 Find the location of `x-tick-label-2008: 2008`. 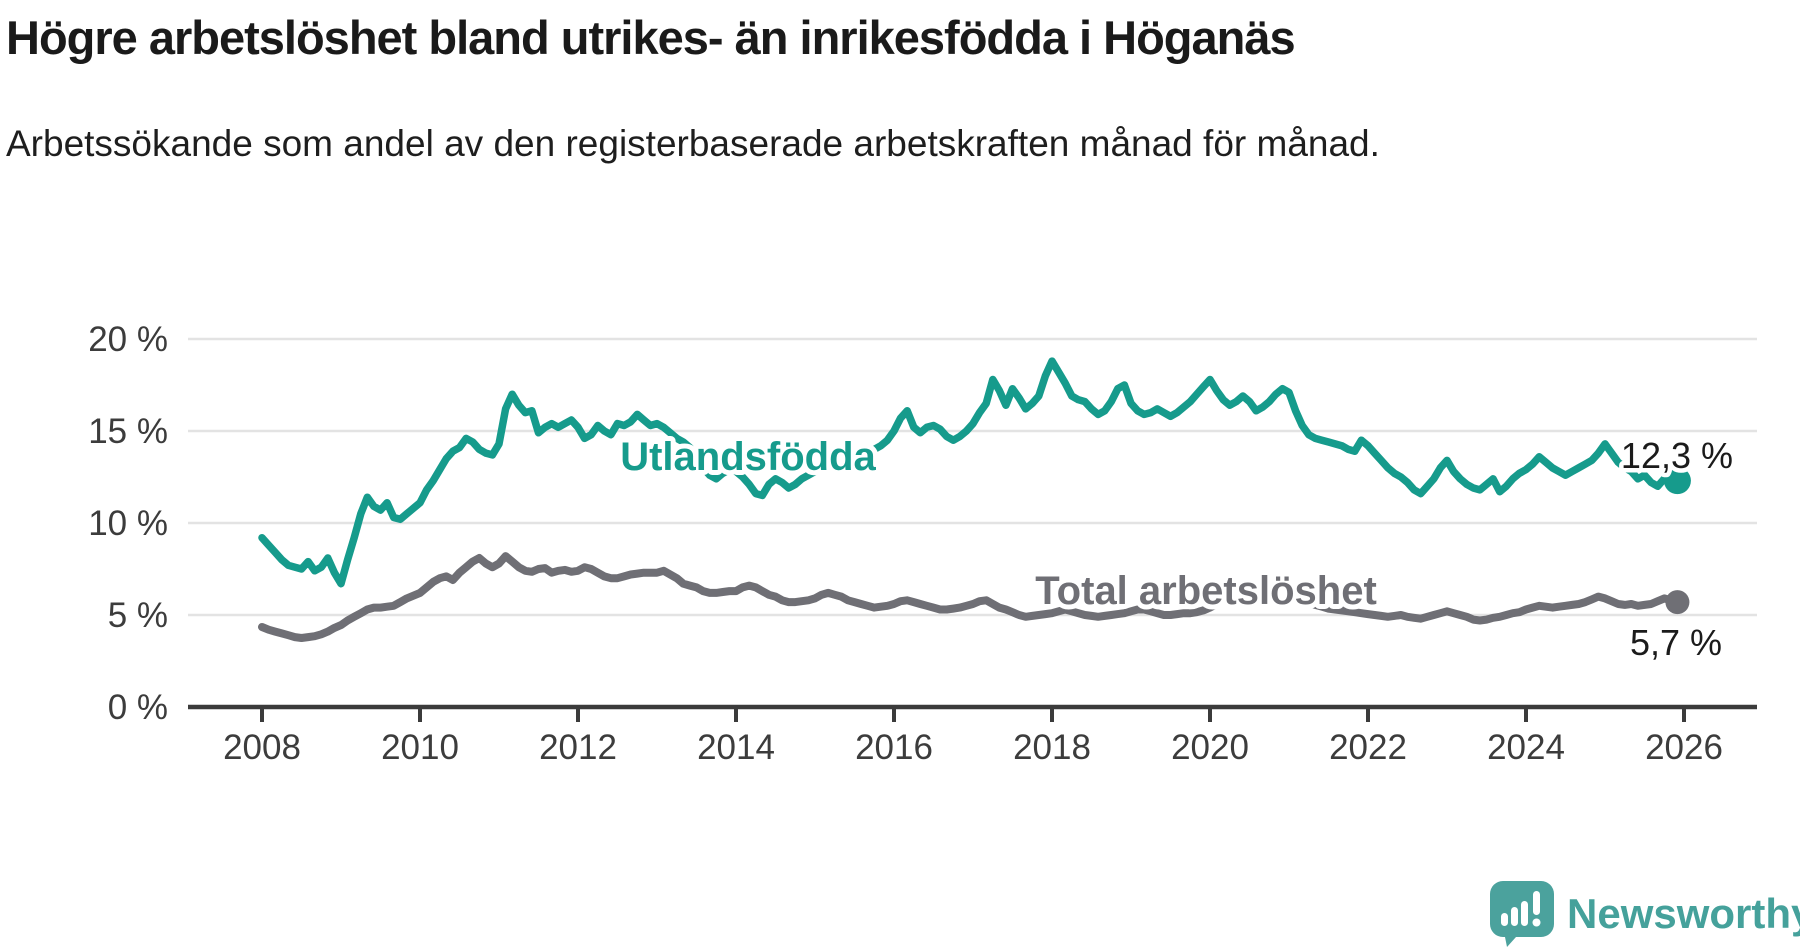

x-tick-label-2008: 2008 is located at coordinates (262, 747).